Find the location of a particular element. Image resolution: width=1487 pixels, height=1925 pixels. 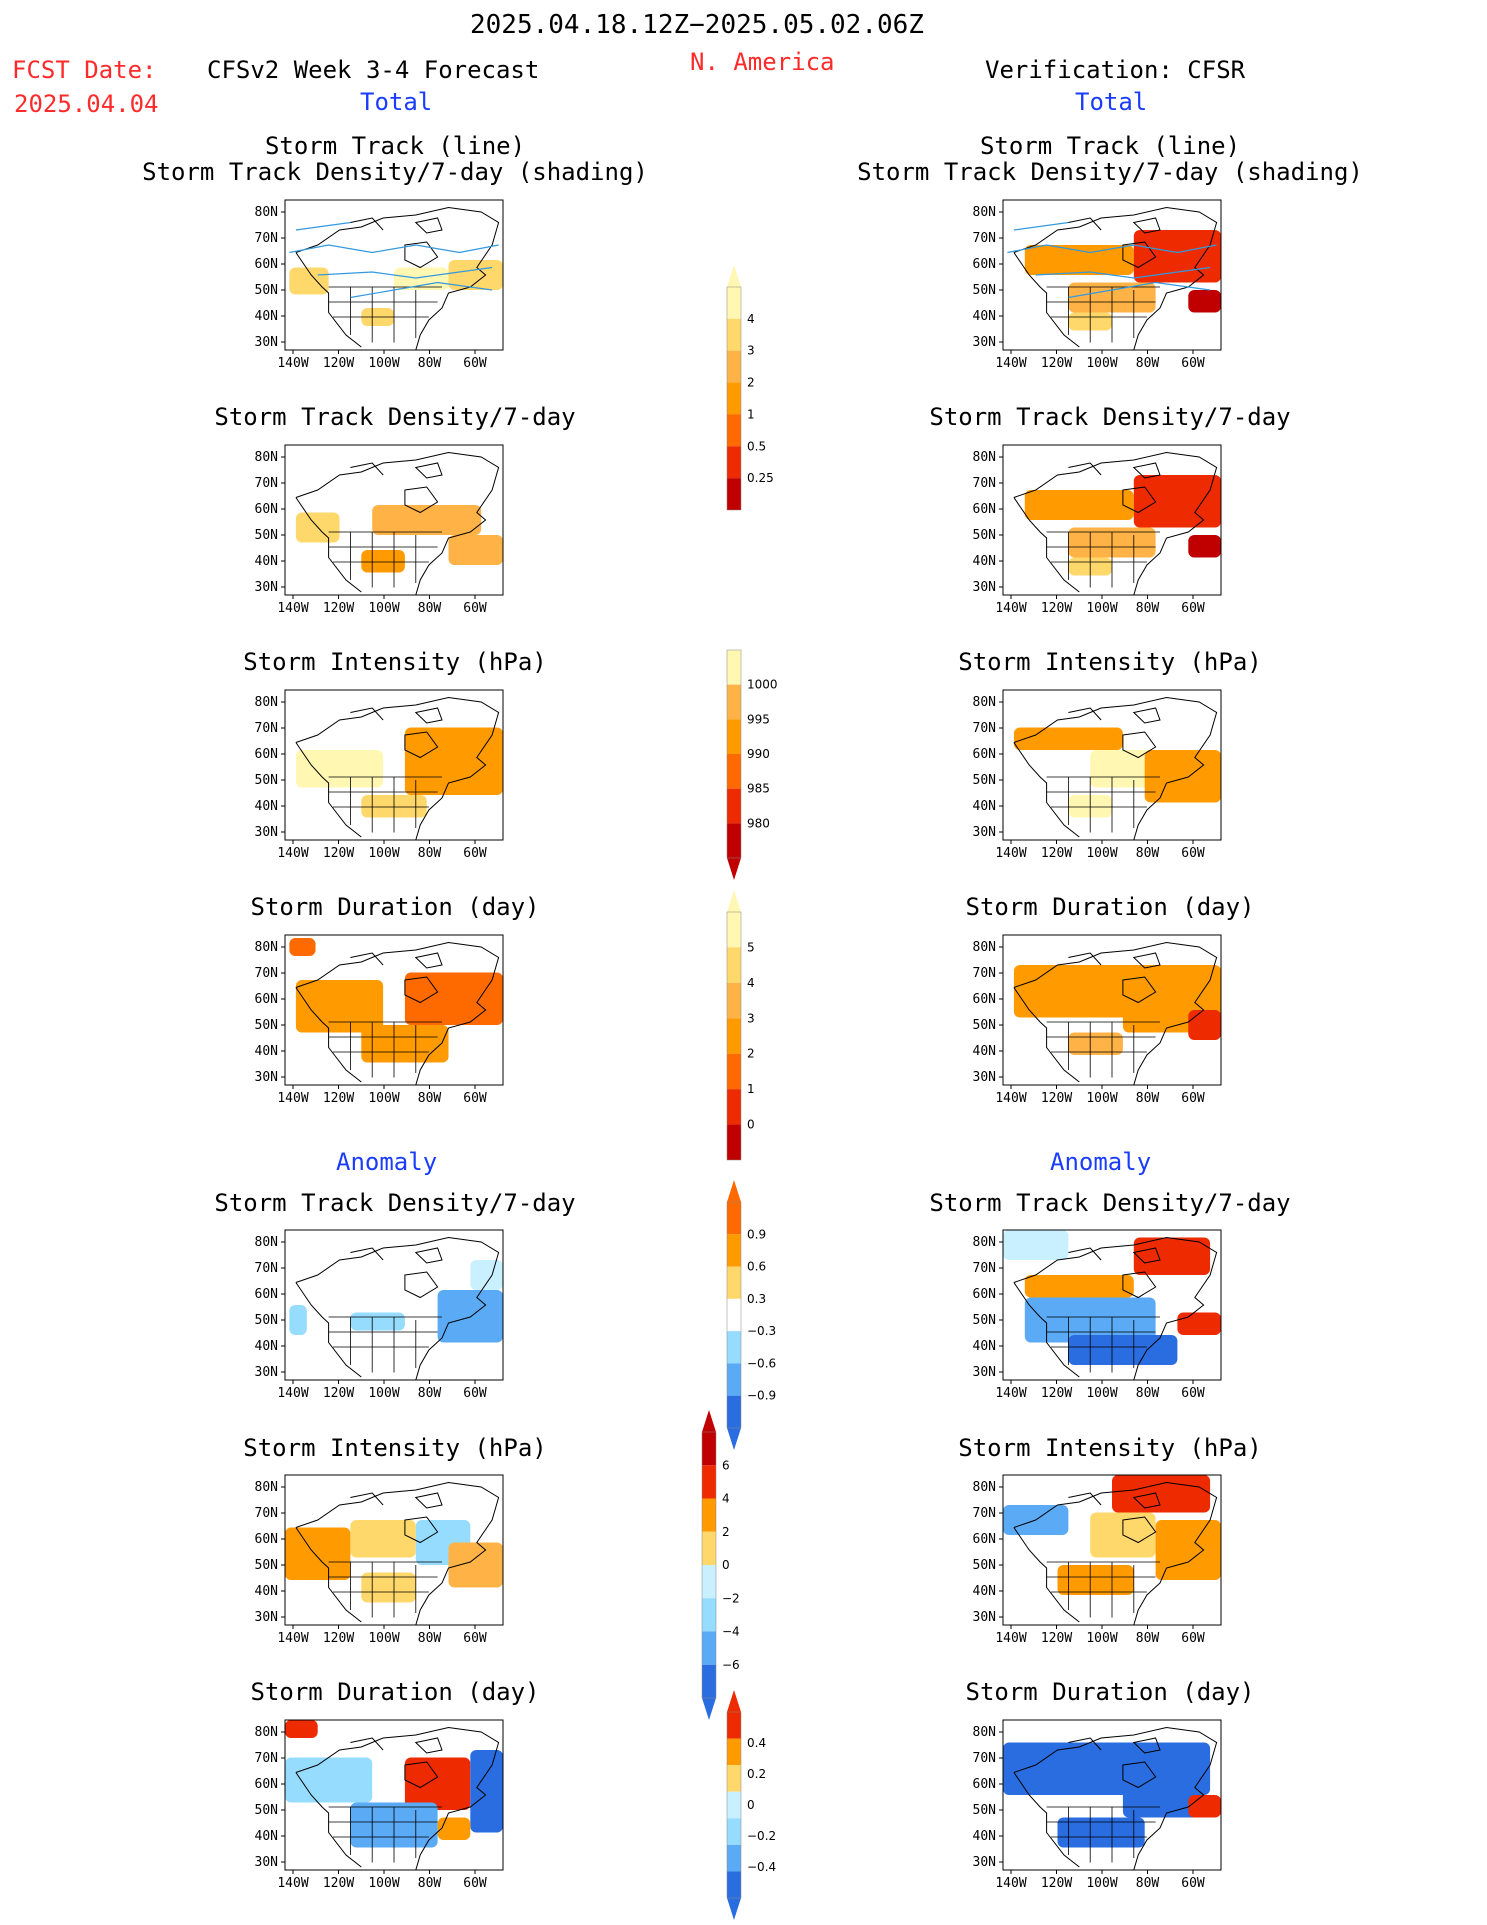

fcst-date-value: 2025.04.04 is located at coordinates (86, 104).